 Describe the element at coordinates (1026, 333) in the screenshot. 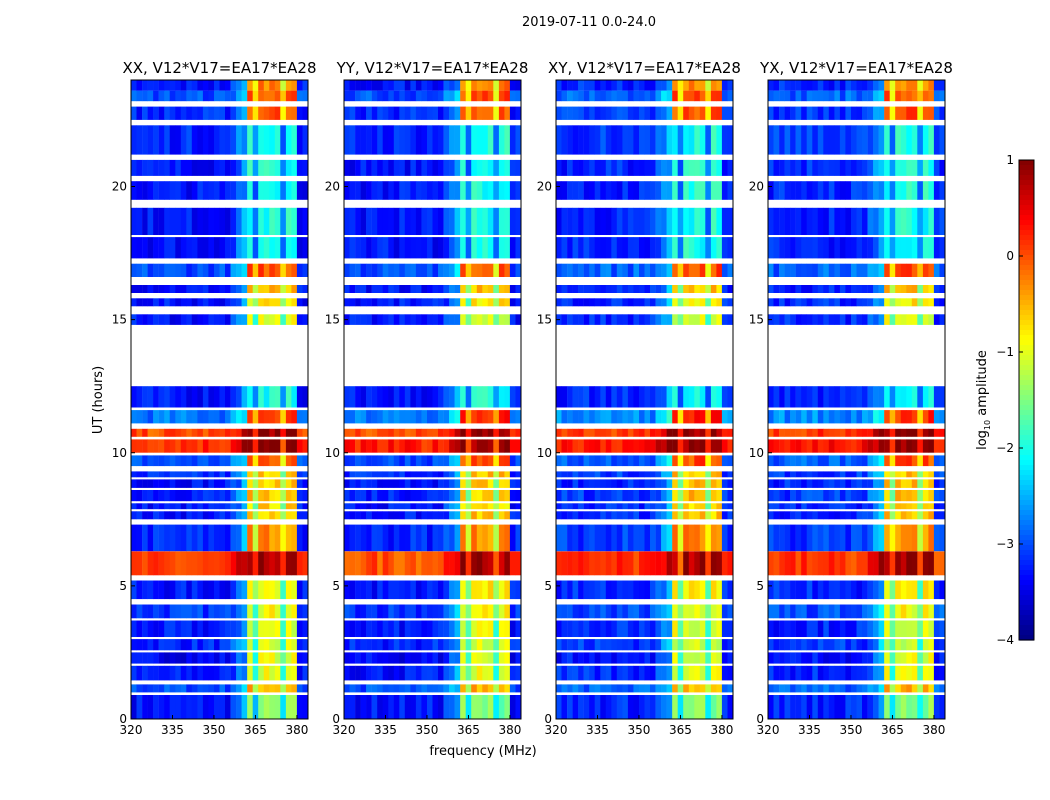

I see `colorbar-swatch` at that location.